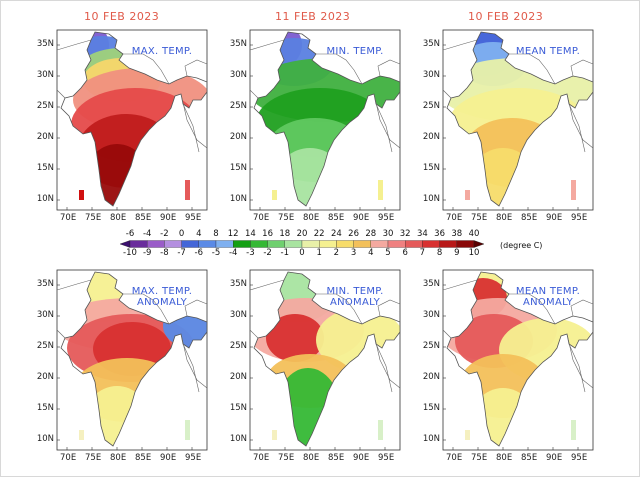 This screenshot has width=640, height=477. What do you see at coordinates (439, 234) in the screenshot?
I see `colorbar-temp-tick: 36` at bounding box center [439, 234].